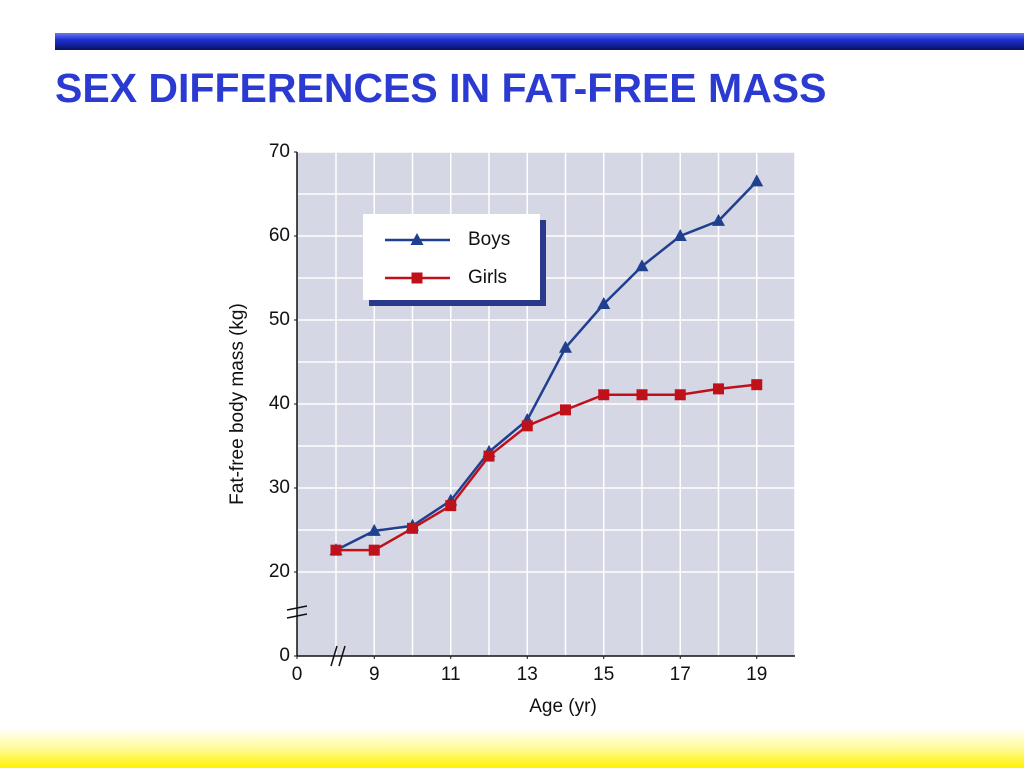 The width and height of the screenshot is (1024, 768). I want to click on y-tick-label: 0, so click(284, 655).